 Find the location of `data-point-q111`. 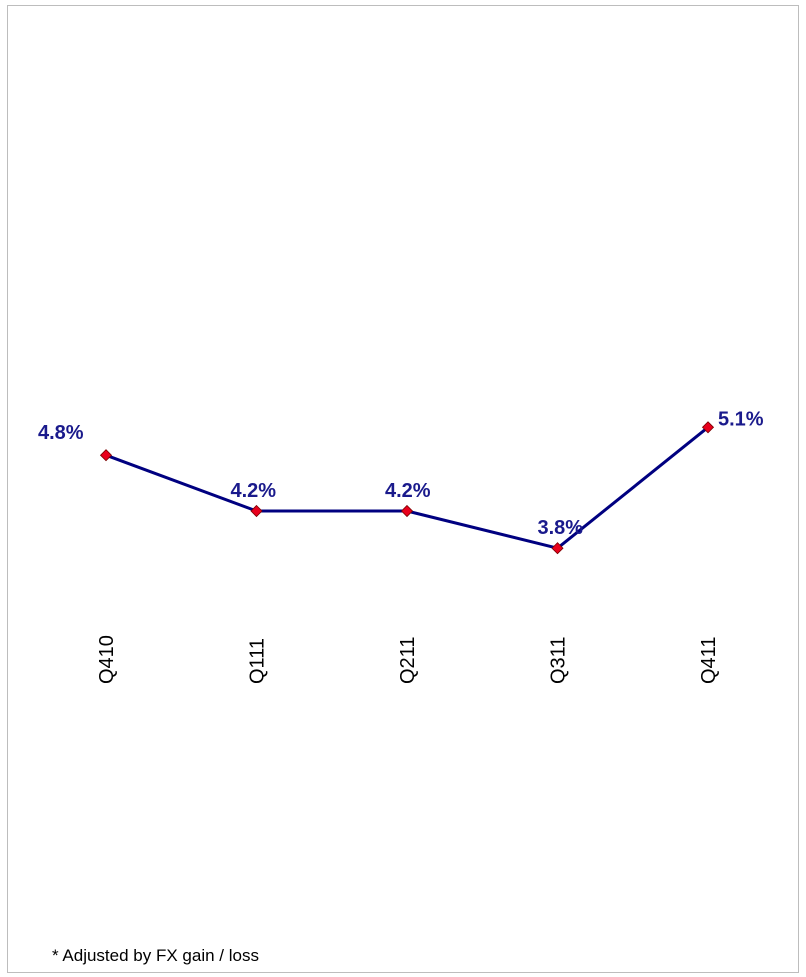

data-point-q111 is located at coordinates (256, 511).